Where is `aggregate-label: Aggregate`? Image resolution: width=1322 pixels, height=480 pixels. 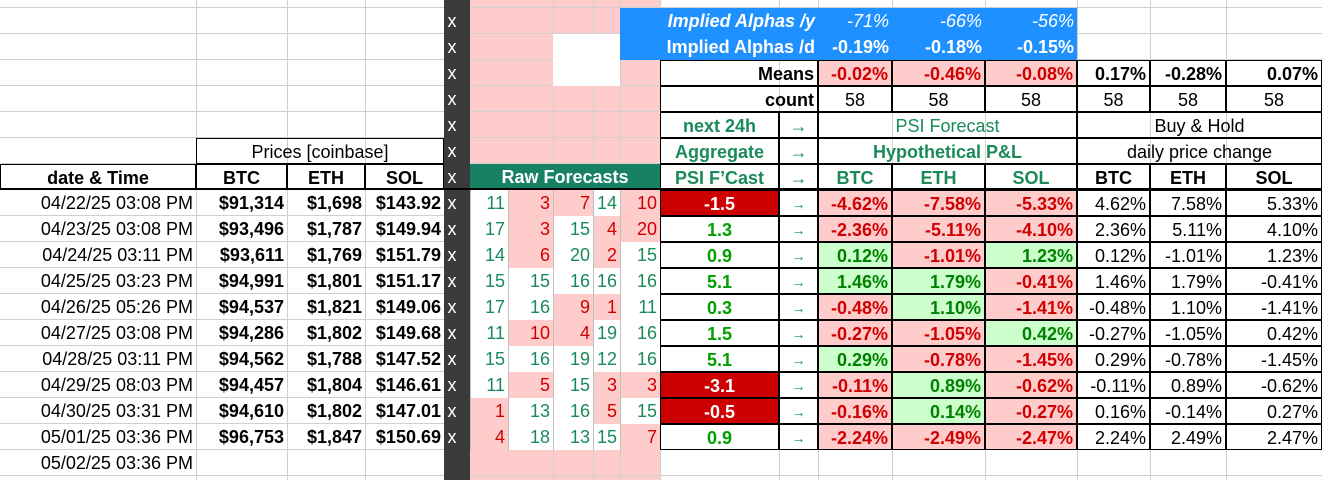
aggregate-label: Aggregate is located at coordinates (719, 151).